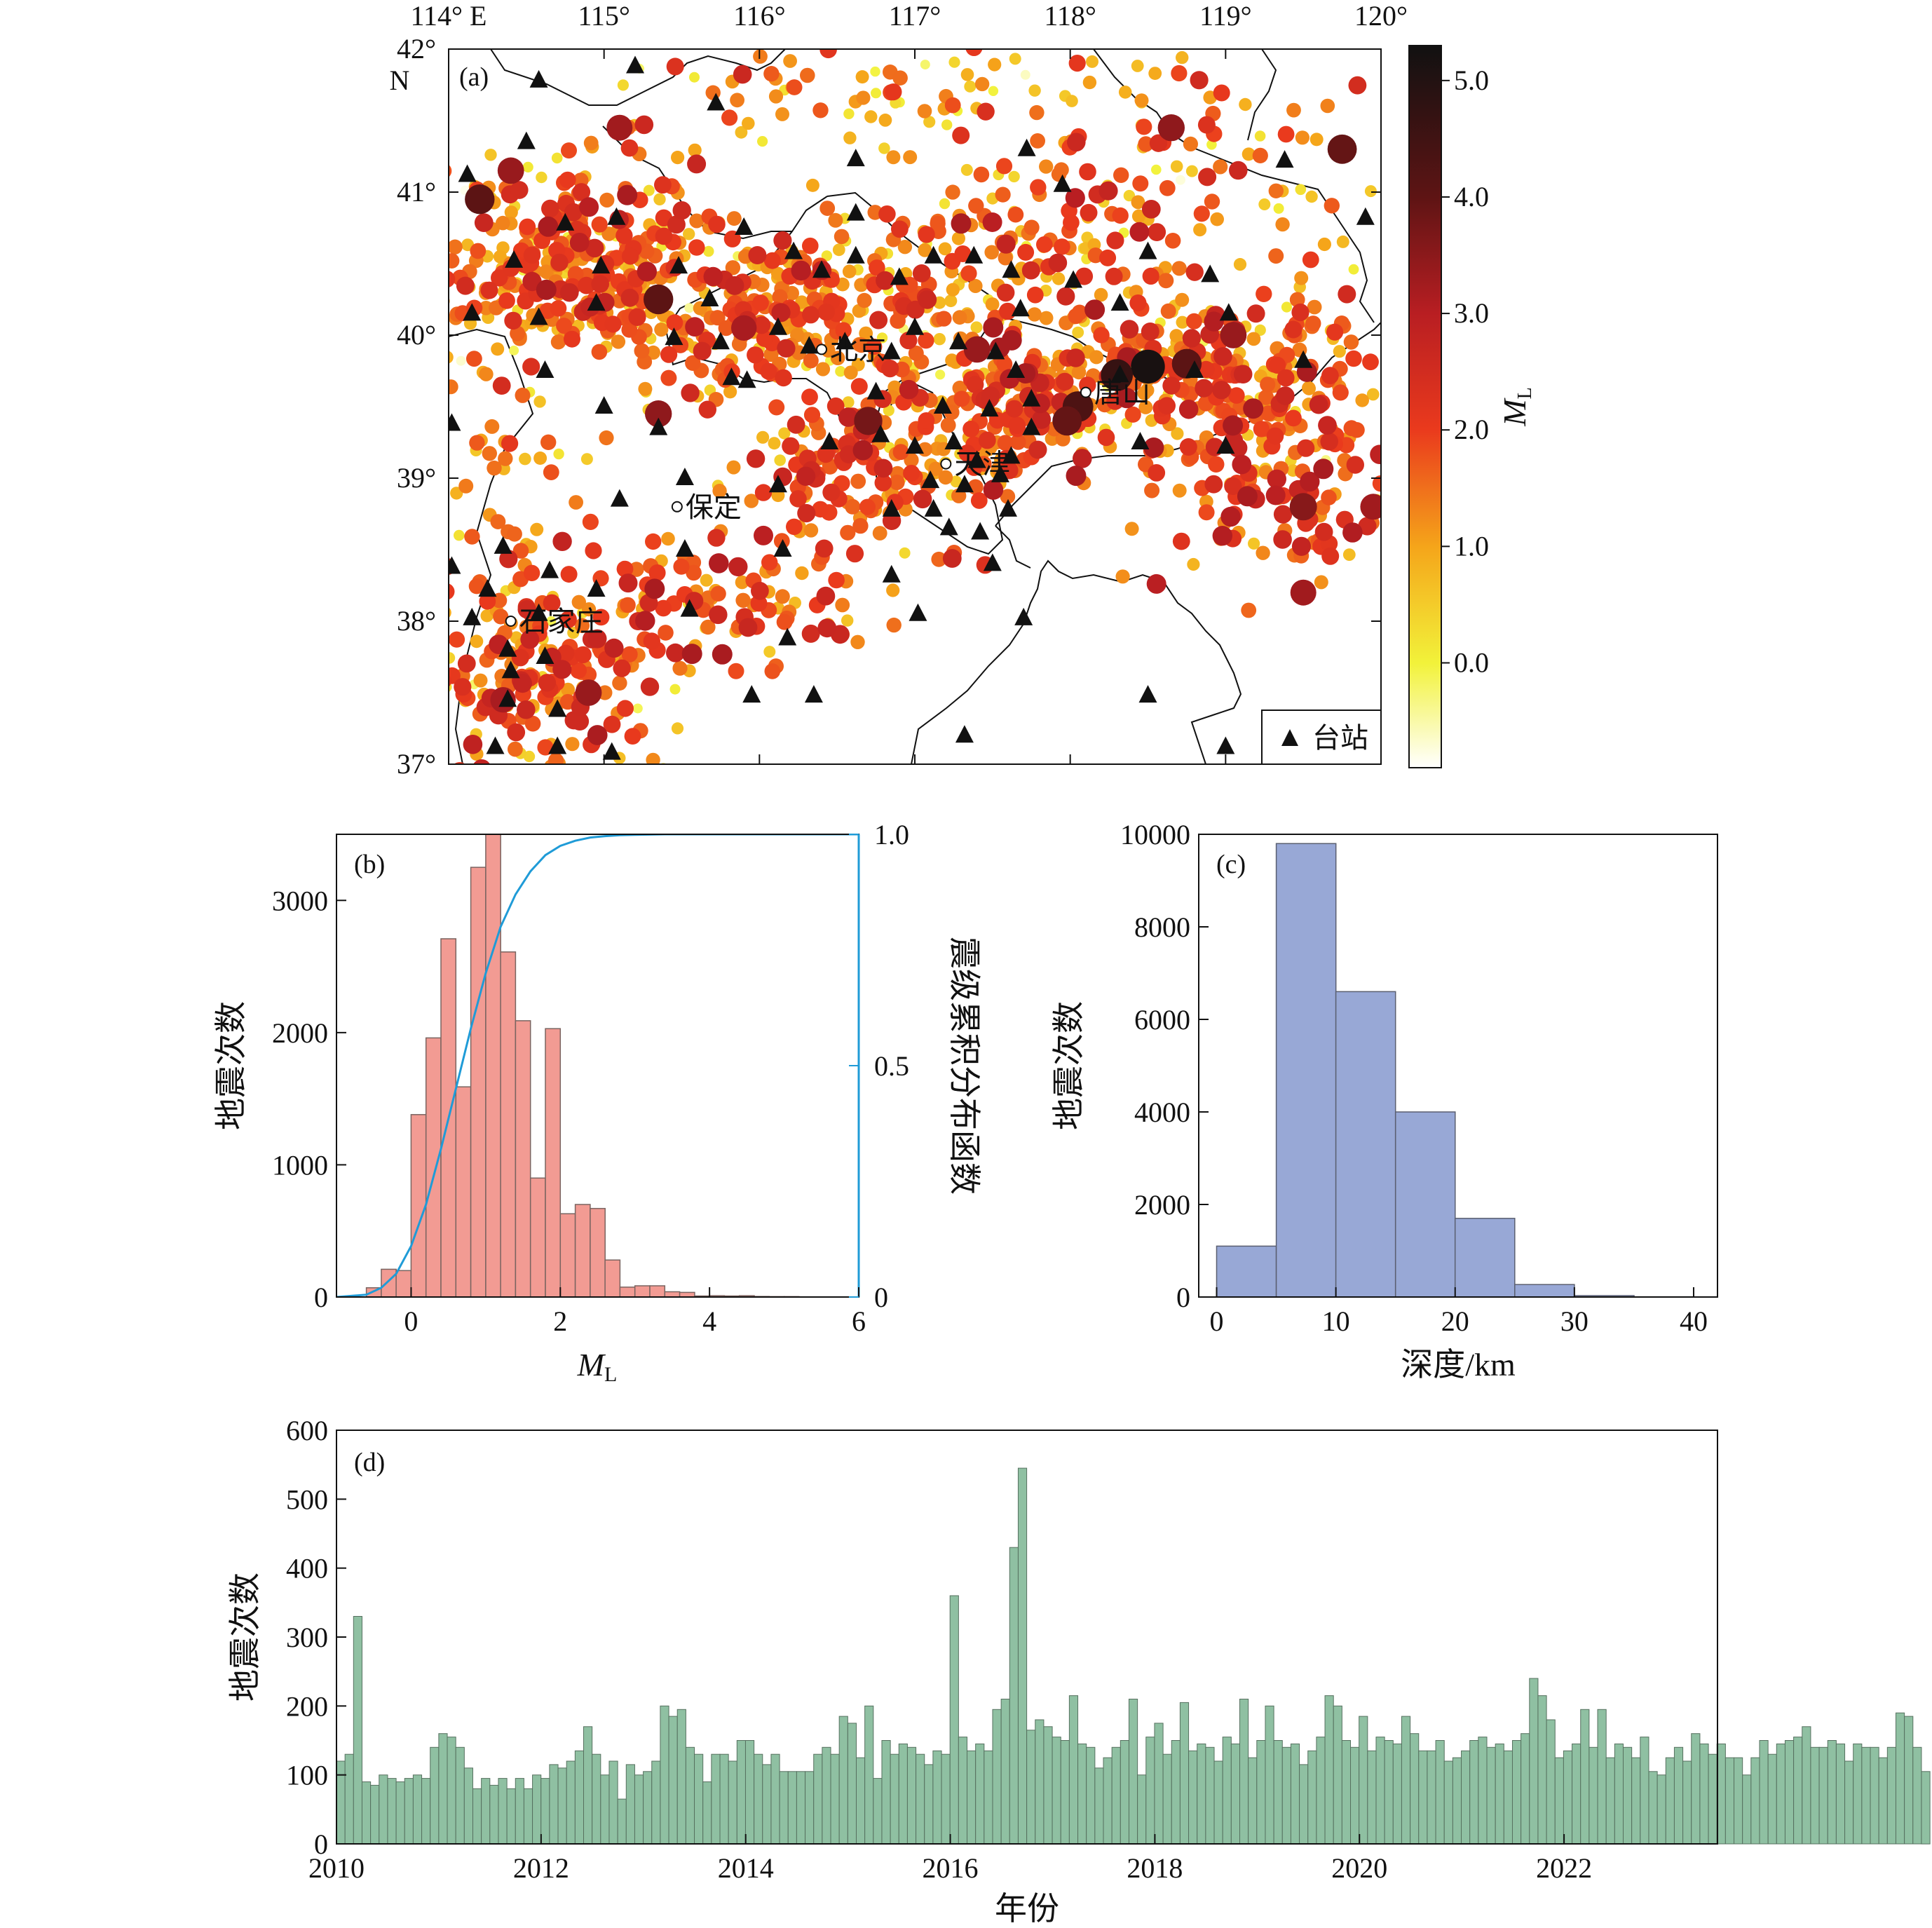  Describe the element at coordinates (891, 1066) in the screenshot. I see `panel-b-y2-tick-label: 0.5` at that location.